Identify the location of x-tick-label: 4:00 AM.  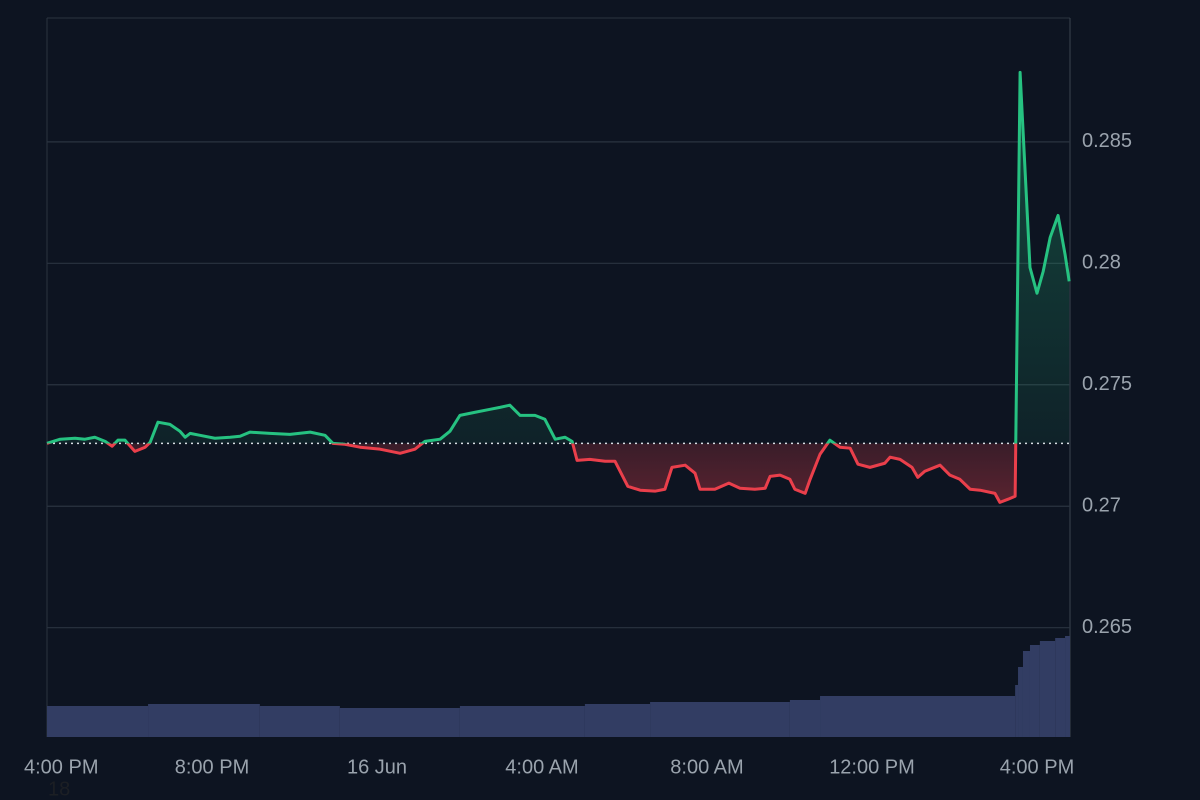
(541, 767).